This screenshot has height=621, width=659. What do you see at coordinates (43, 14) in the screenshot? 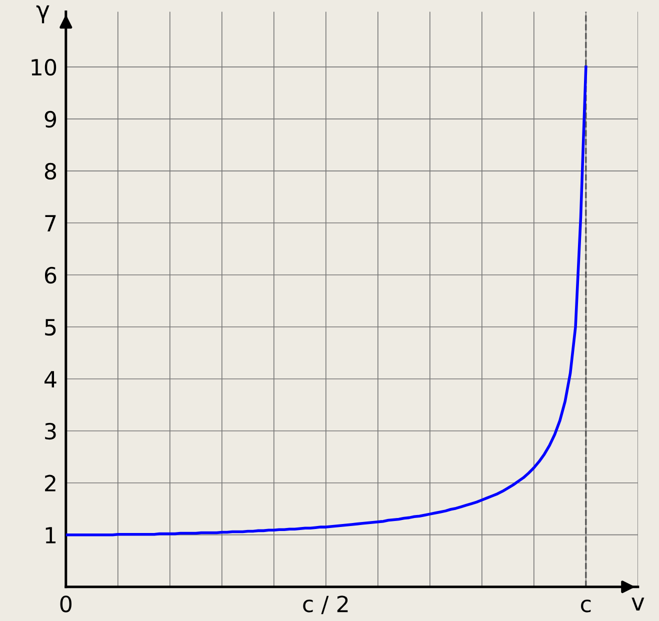
I see `y-axis-title: γ` at bounding box center [43, 14].